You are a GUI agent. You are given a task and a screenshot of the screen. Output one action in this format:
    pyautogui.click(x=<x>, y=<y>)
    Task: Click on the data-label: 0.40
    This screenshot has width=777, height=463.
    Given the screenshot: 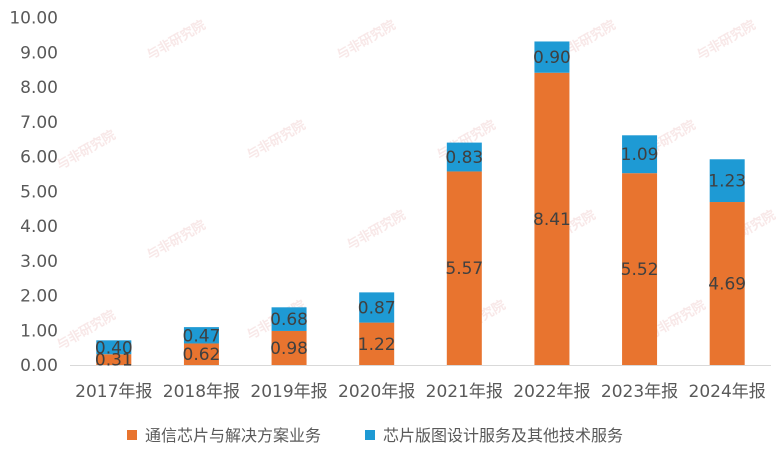 What is the action you would take?
    pyautogui.click(x=114, y=348)
    